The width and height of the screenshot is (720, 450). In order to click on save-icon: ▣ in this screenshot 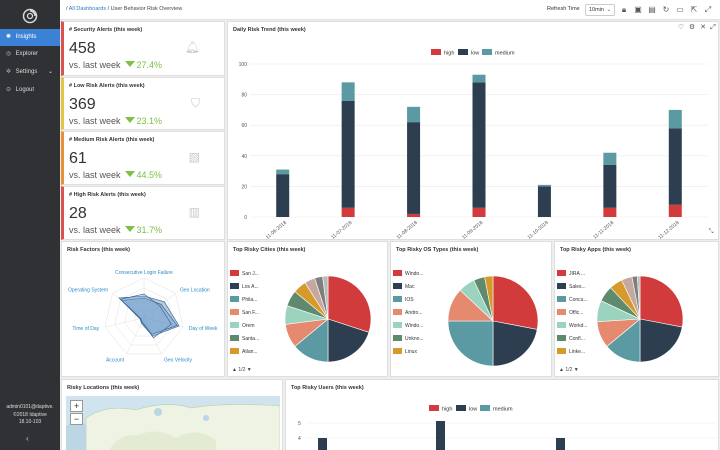, I will do `click(638, 9)`.